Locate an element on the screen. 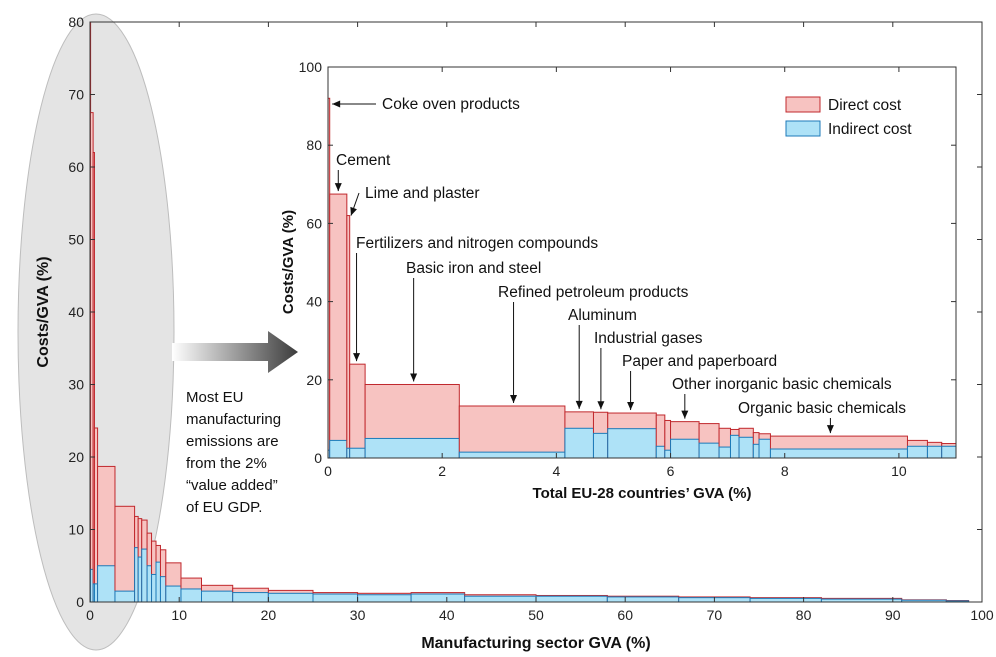 Image resolution: width=996 pixels, height=657 pixels. main-x-tick-label: 30 is located at coordinates (358, 615).